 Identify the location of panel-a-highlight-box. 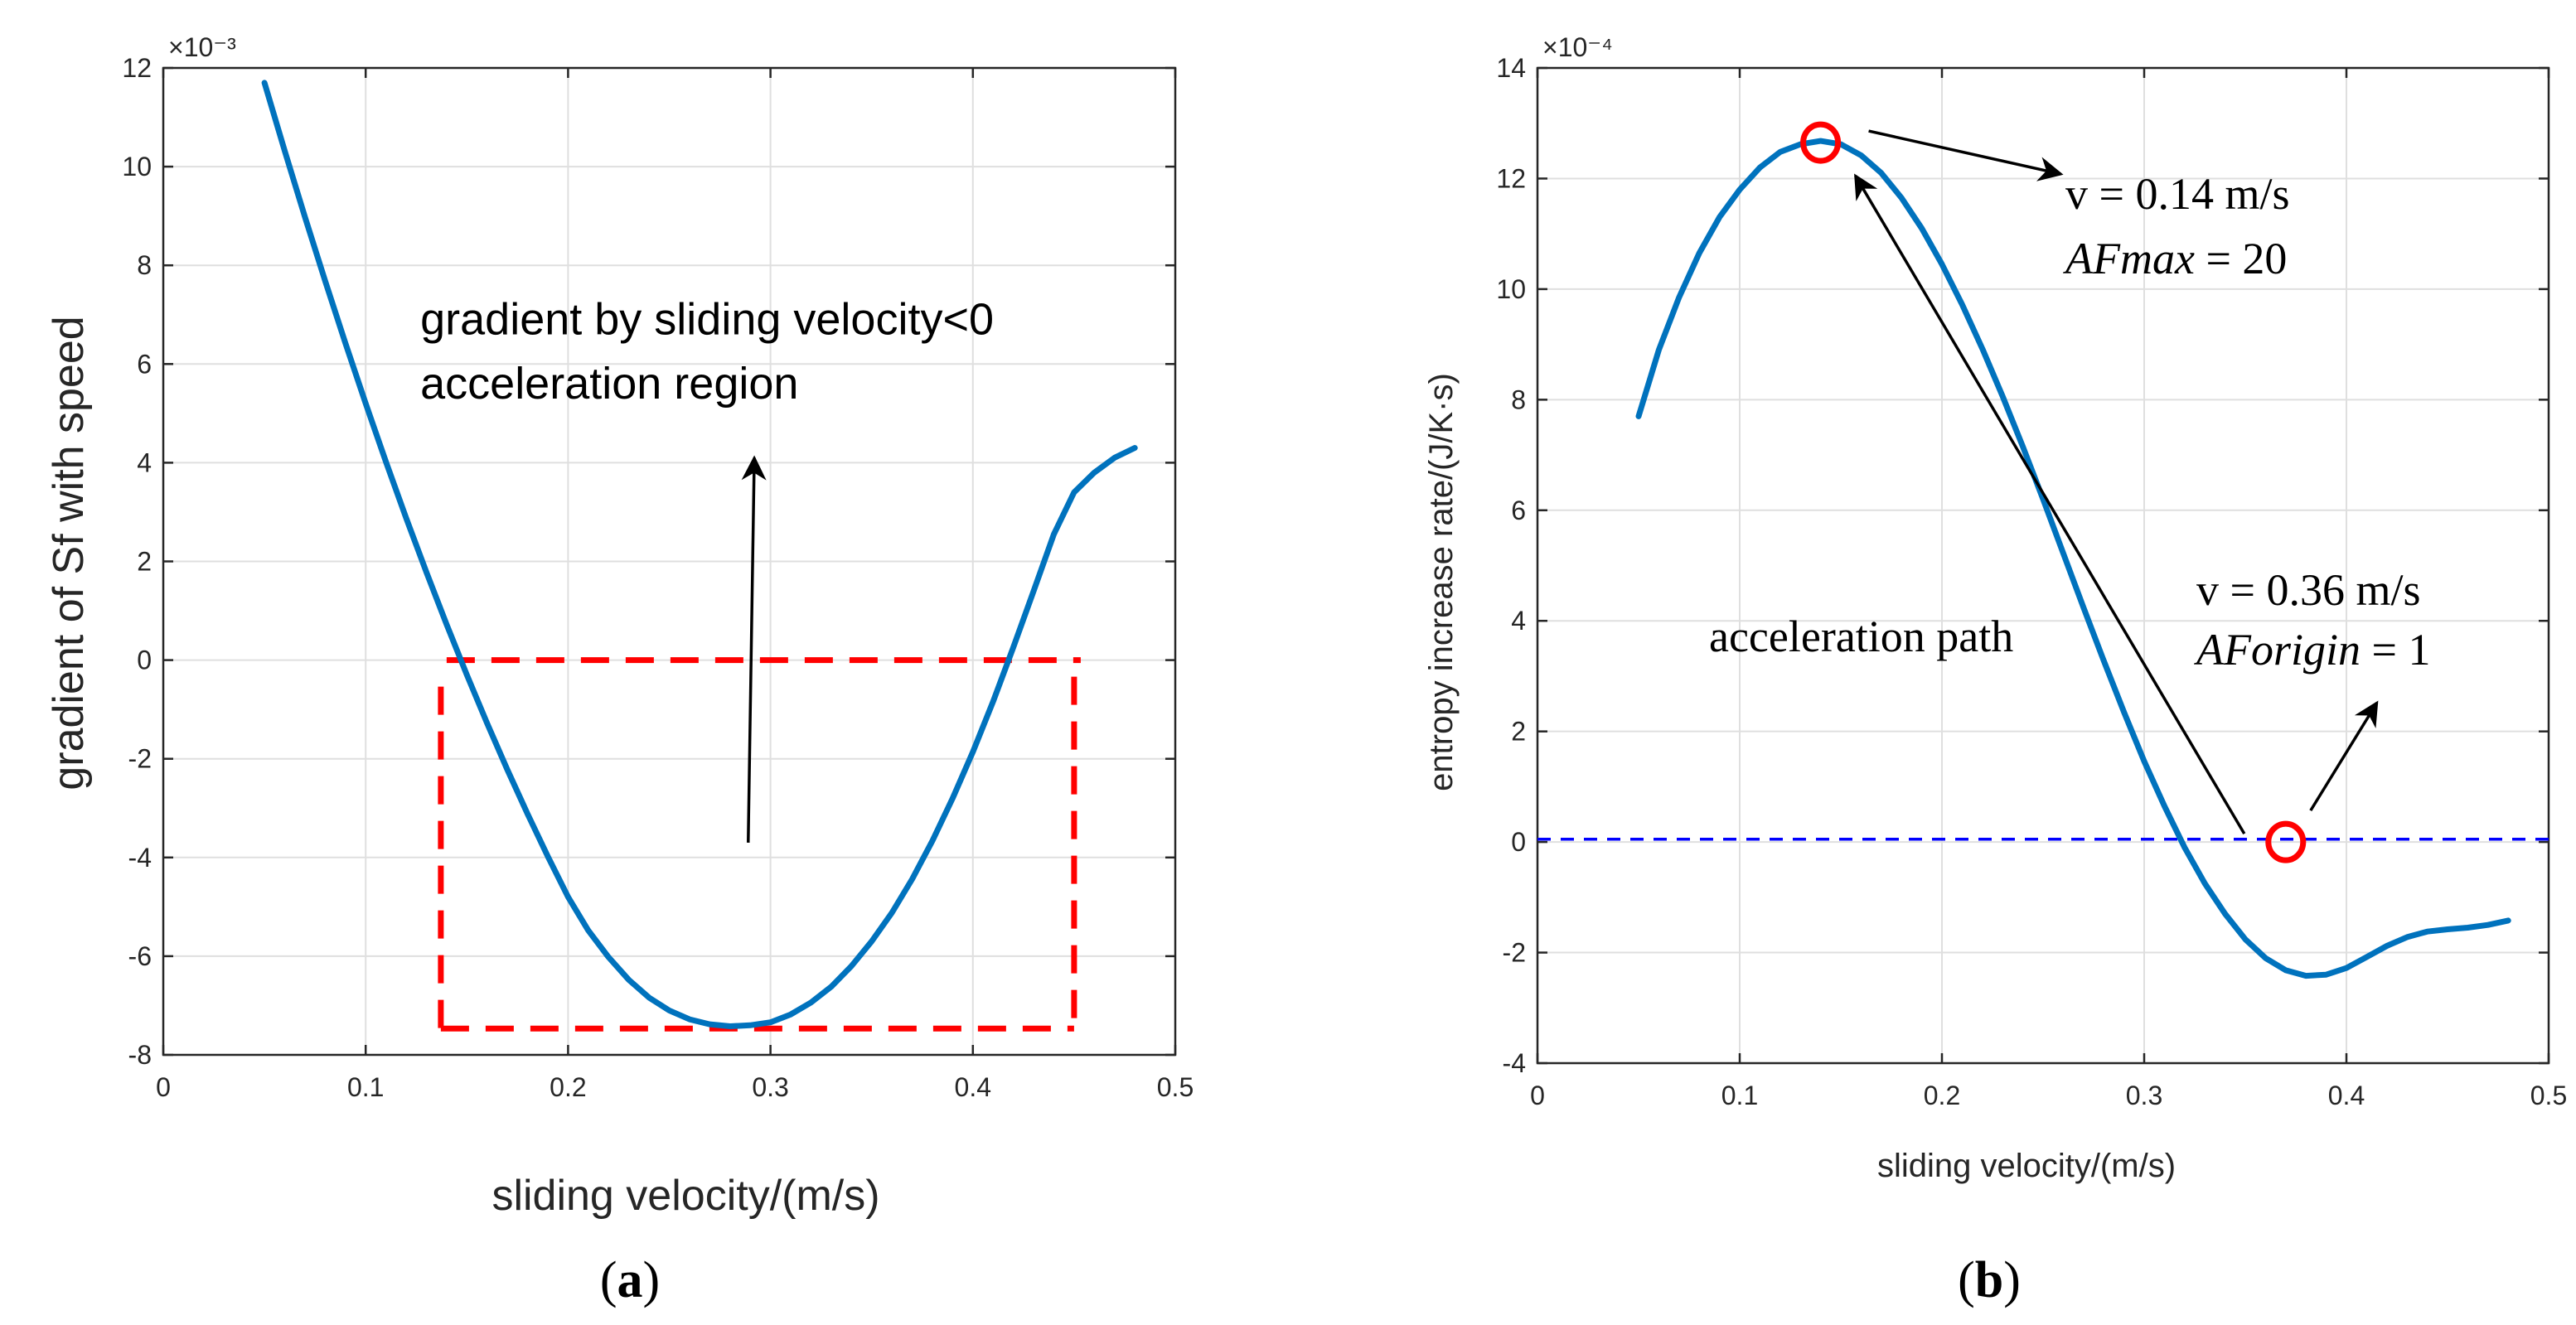
(759, 844).